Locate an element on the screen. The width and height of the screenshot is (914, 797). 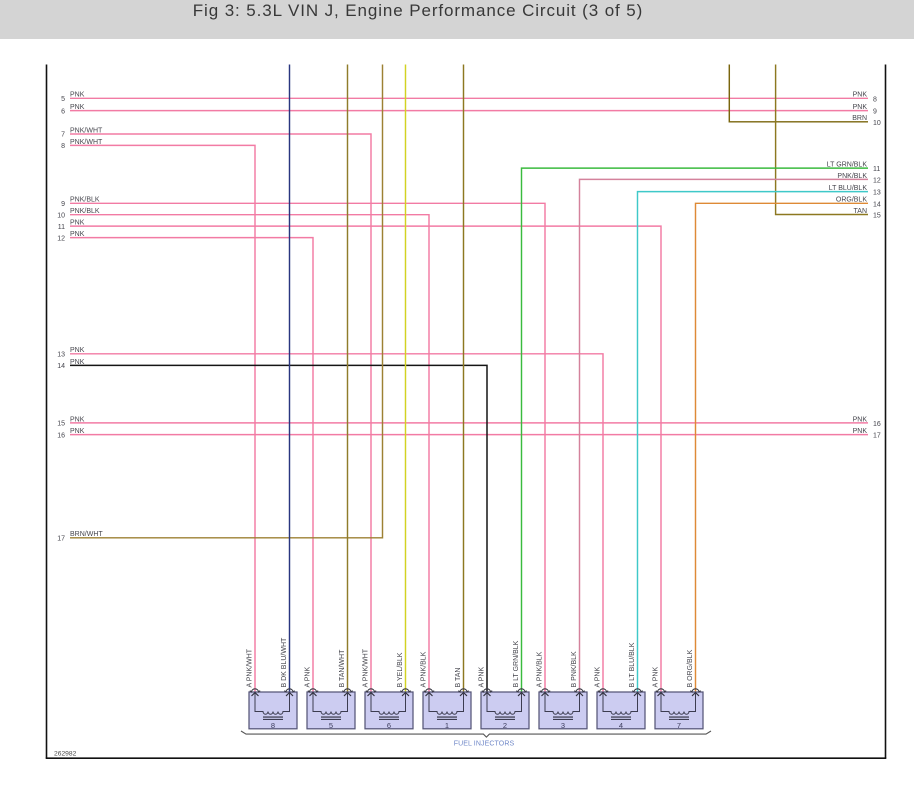
svg-text: 4 is located at coordinates (621, 725).